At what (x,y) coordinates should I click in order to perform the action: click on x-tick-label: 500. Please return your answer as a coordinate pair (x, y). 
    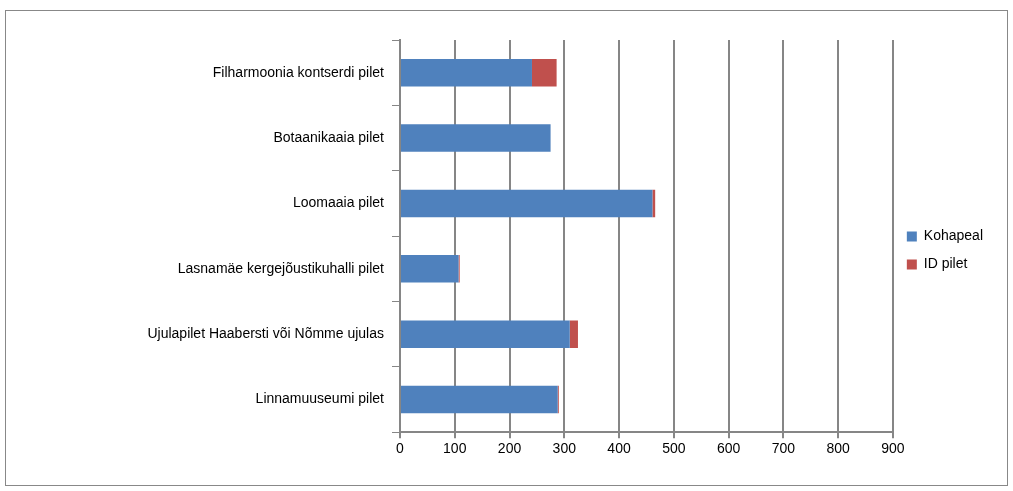
    Looking at the image, I should click on (674, 448).